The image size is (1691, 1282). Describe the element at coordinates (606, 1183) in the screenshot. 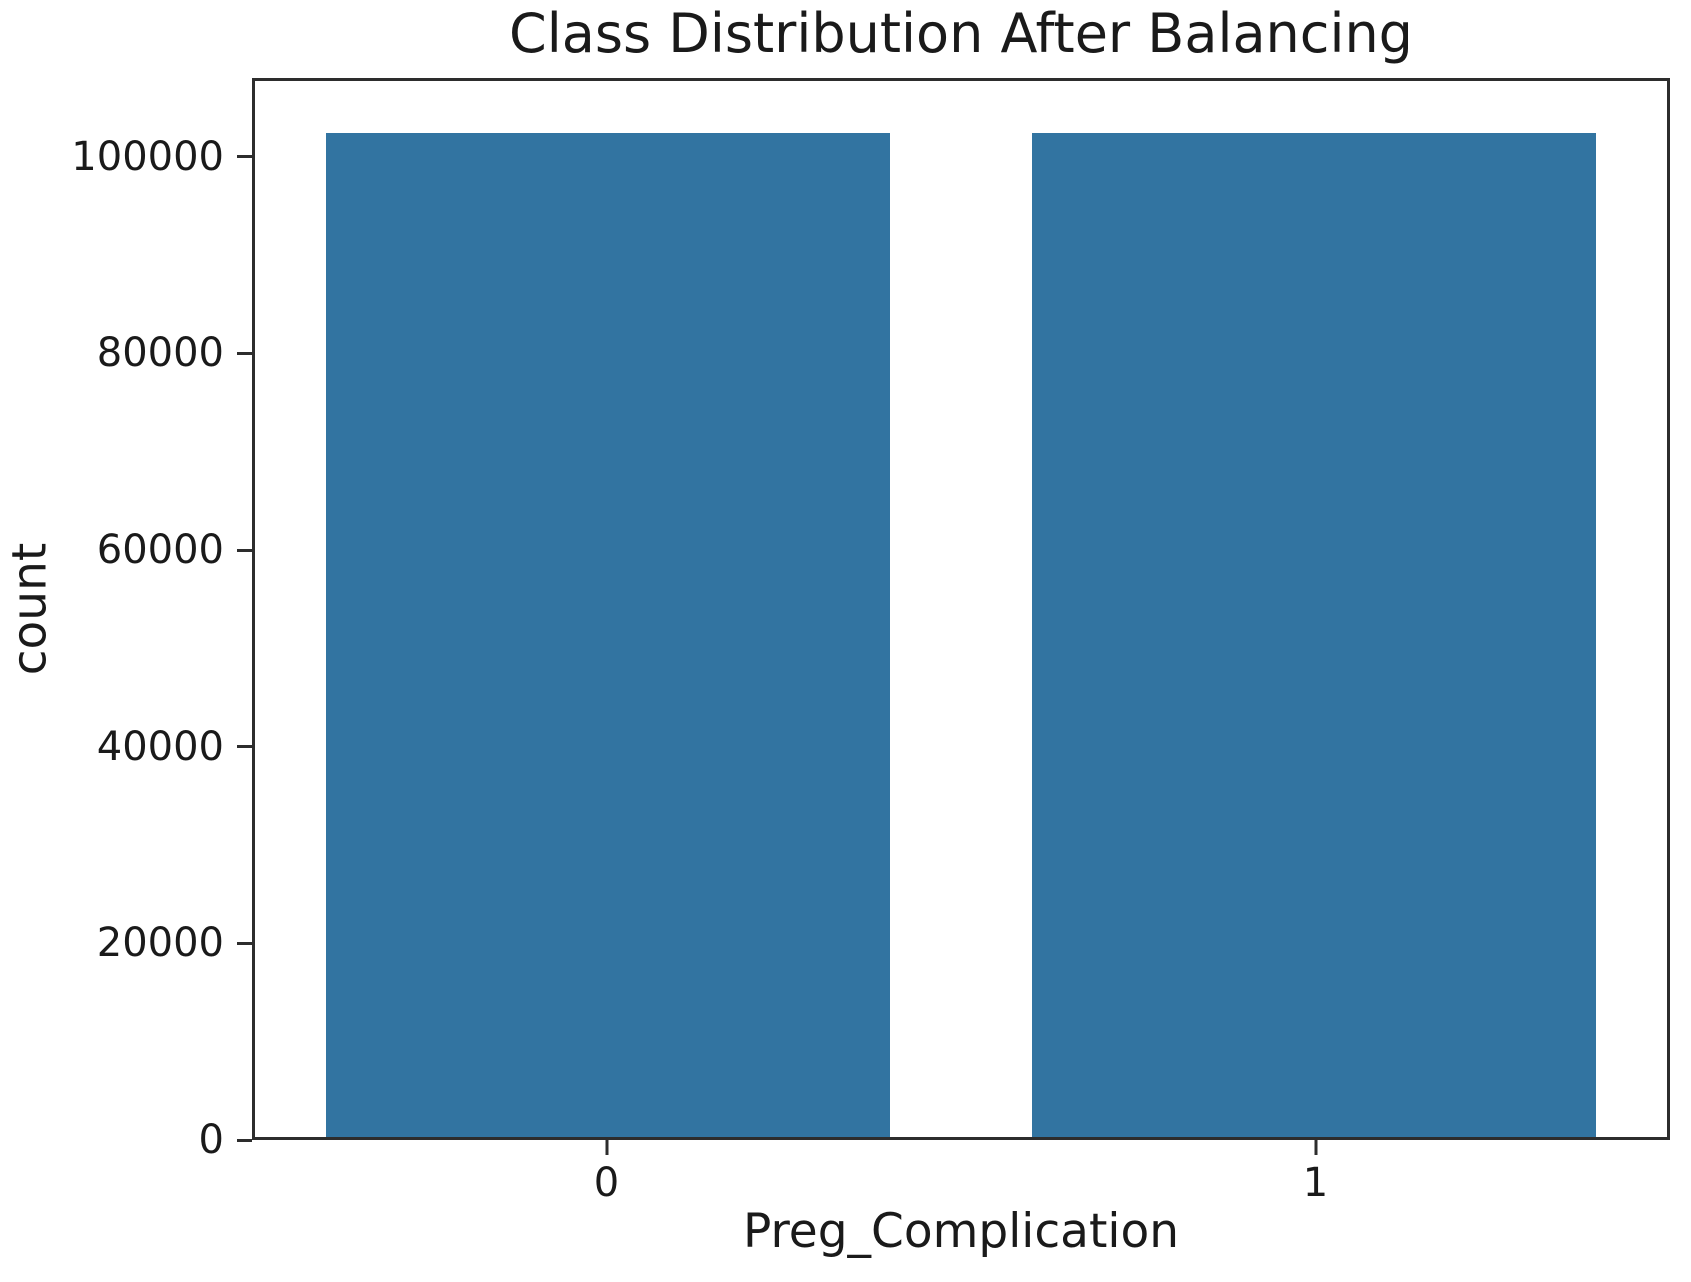

I see `x-tick-label: 0` at that location.